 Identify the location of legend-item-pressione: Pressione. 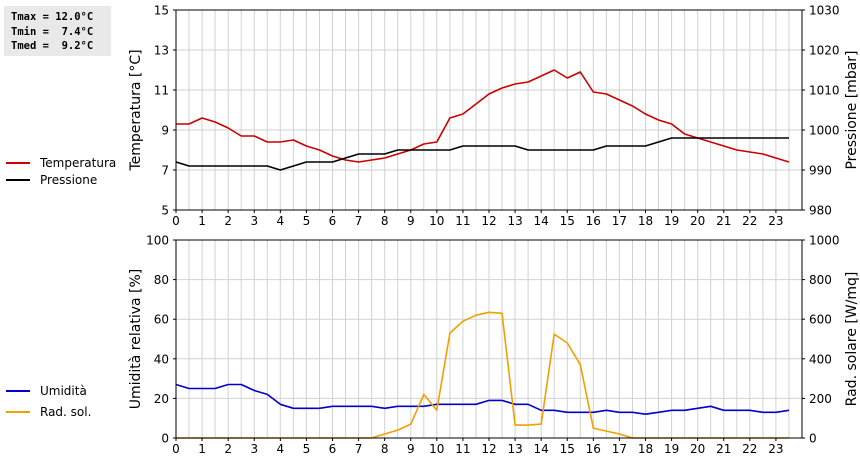
(61, 179).